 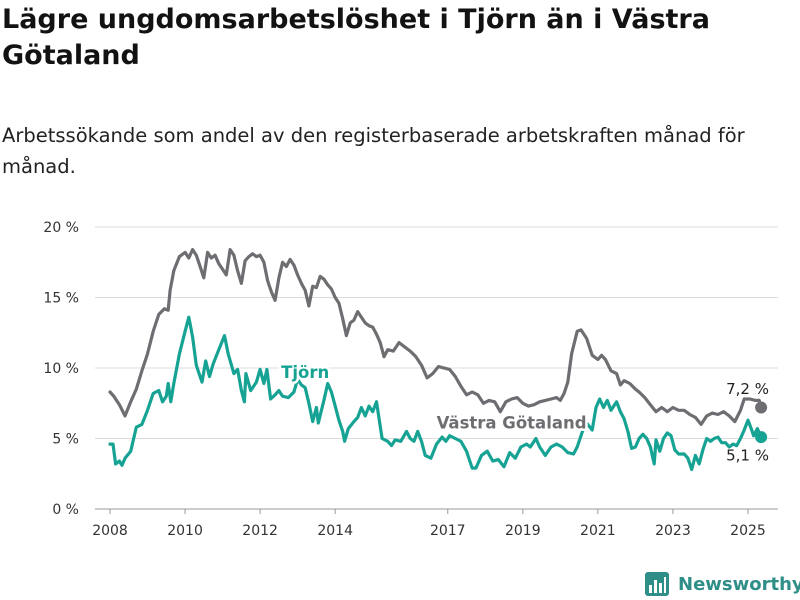 I want to click on series-label-vastra-gotaland: Västra Götaland, so click(x=512, y=423).